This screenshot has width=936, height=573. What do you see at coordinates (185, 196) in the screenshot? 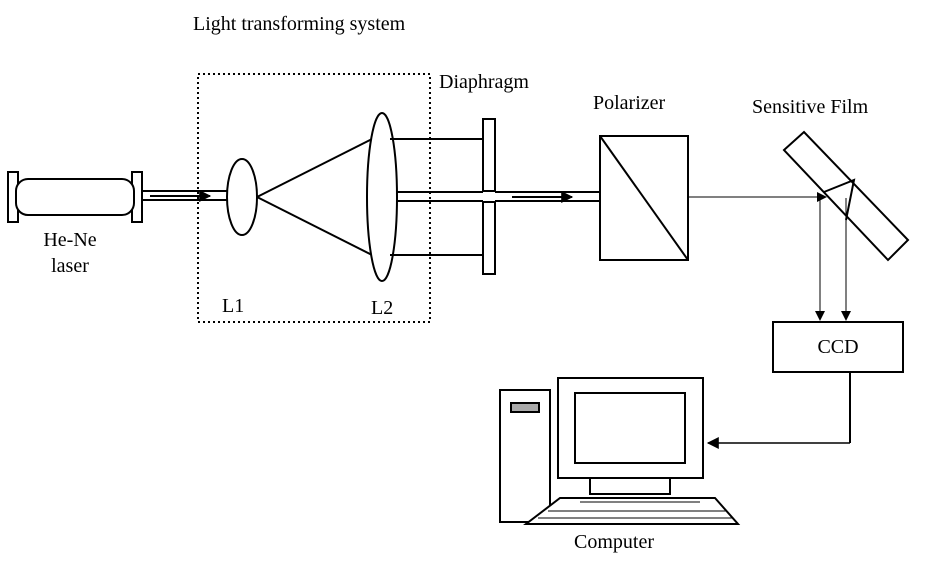
I see `input-beam` at bounding box center [185, 196].